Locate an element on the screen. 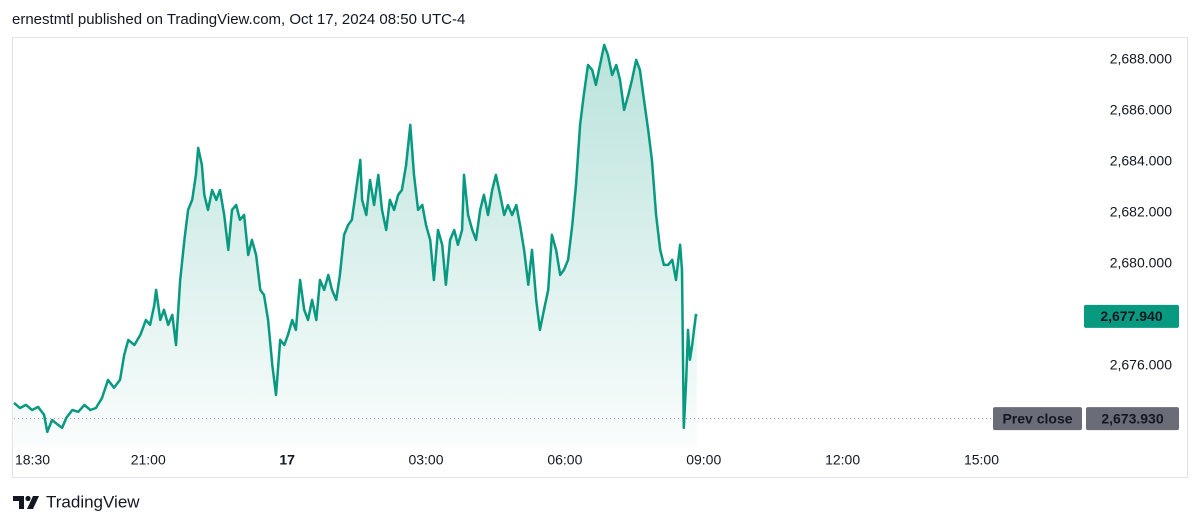 This screenshot has width=1200, height=527. y-tick-label: 2,686.000 is located at coordinates (1141, 110).